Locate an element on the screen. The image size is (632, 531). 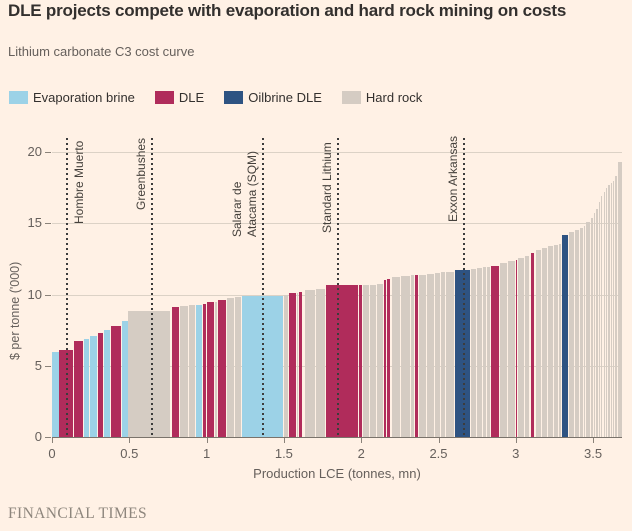
project-marker-label-line: Salarar de is located at coordinates (237, 209).